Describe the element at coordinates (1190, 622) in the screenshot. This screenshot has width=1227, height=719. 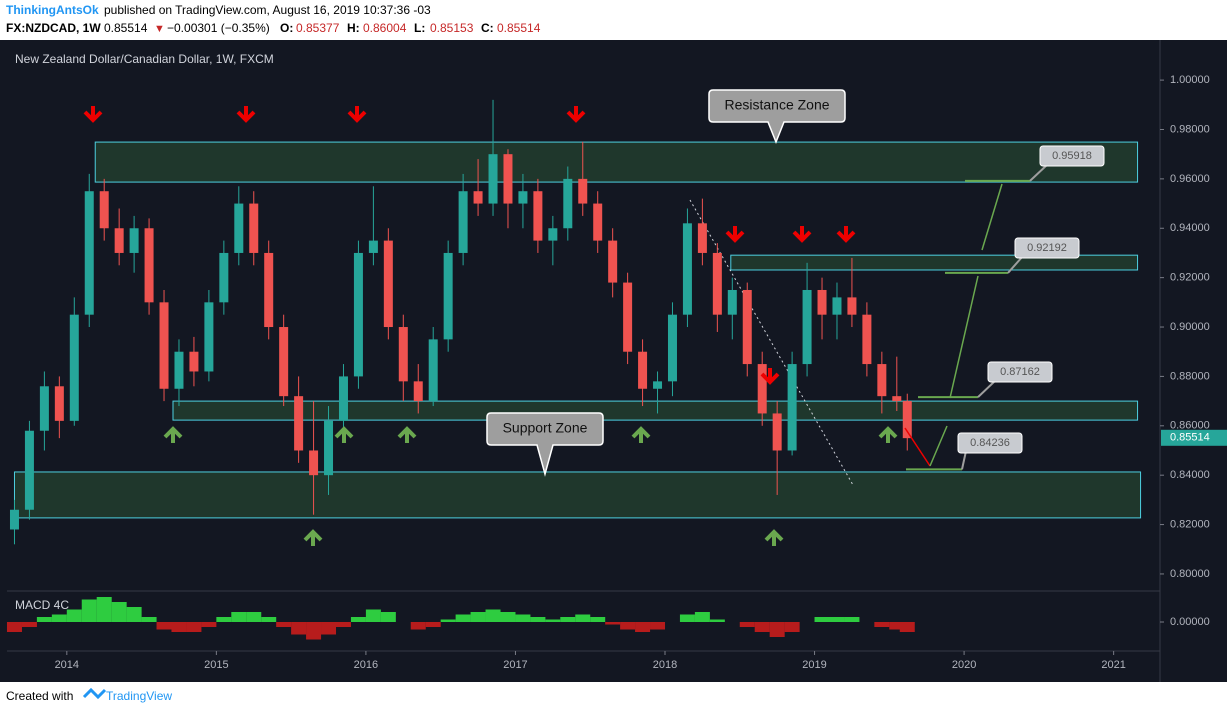
I see `macd-tick-label: 0.00000` at that location.